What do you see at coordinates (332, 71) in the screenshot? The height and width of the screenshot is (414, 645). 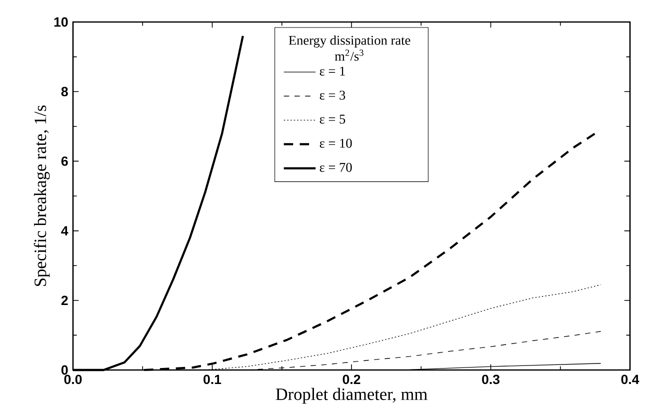 I see `legend-label: ε = 1` at bounding box center [332, 71].